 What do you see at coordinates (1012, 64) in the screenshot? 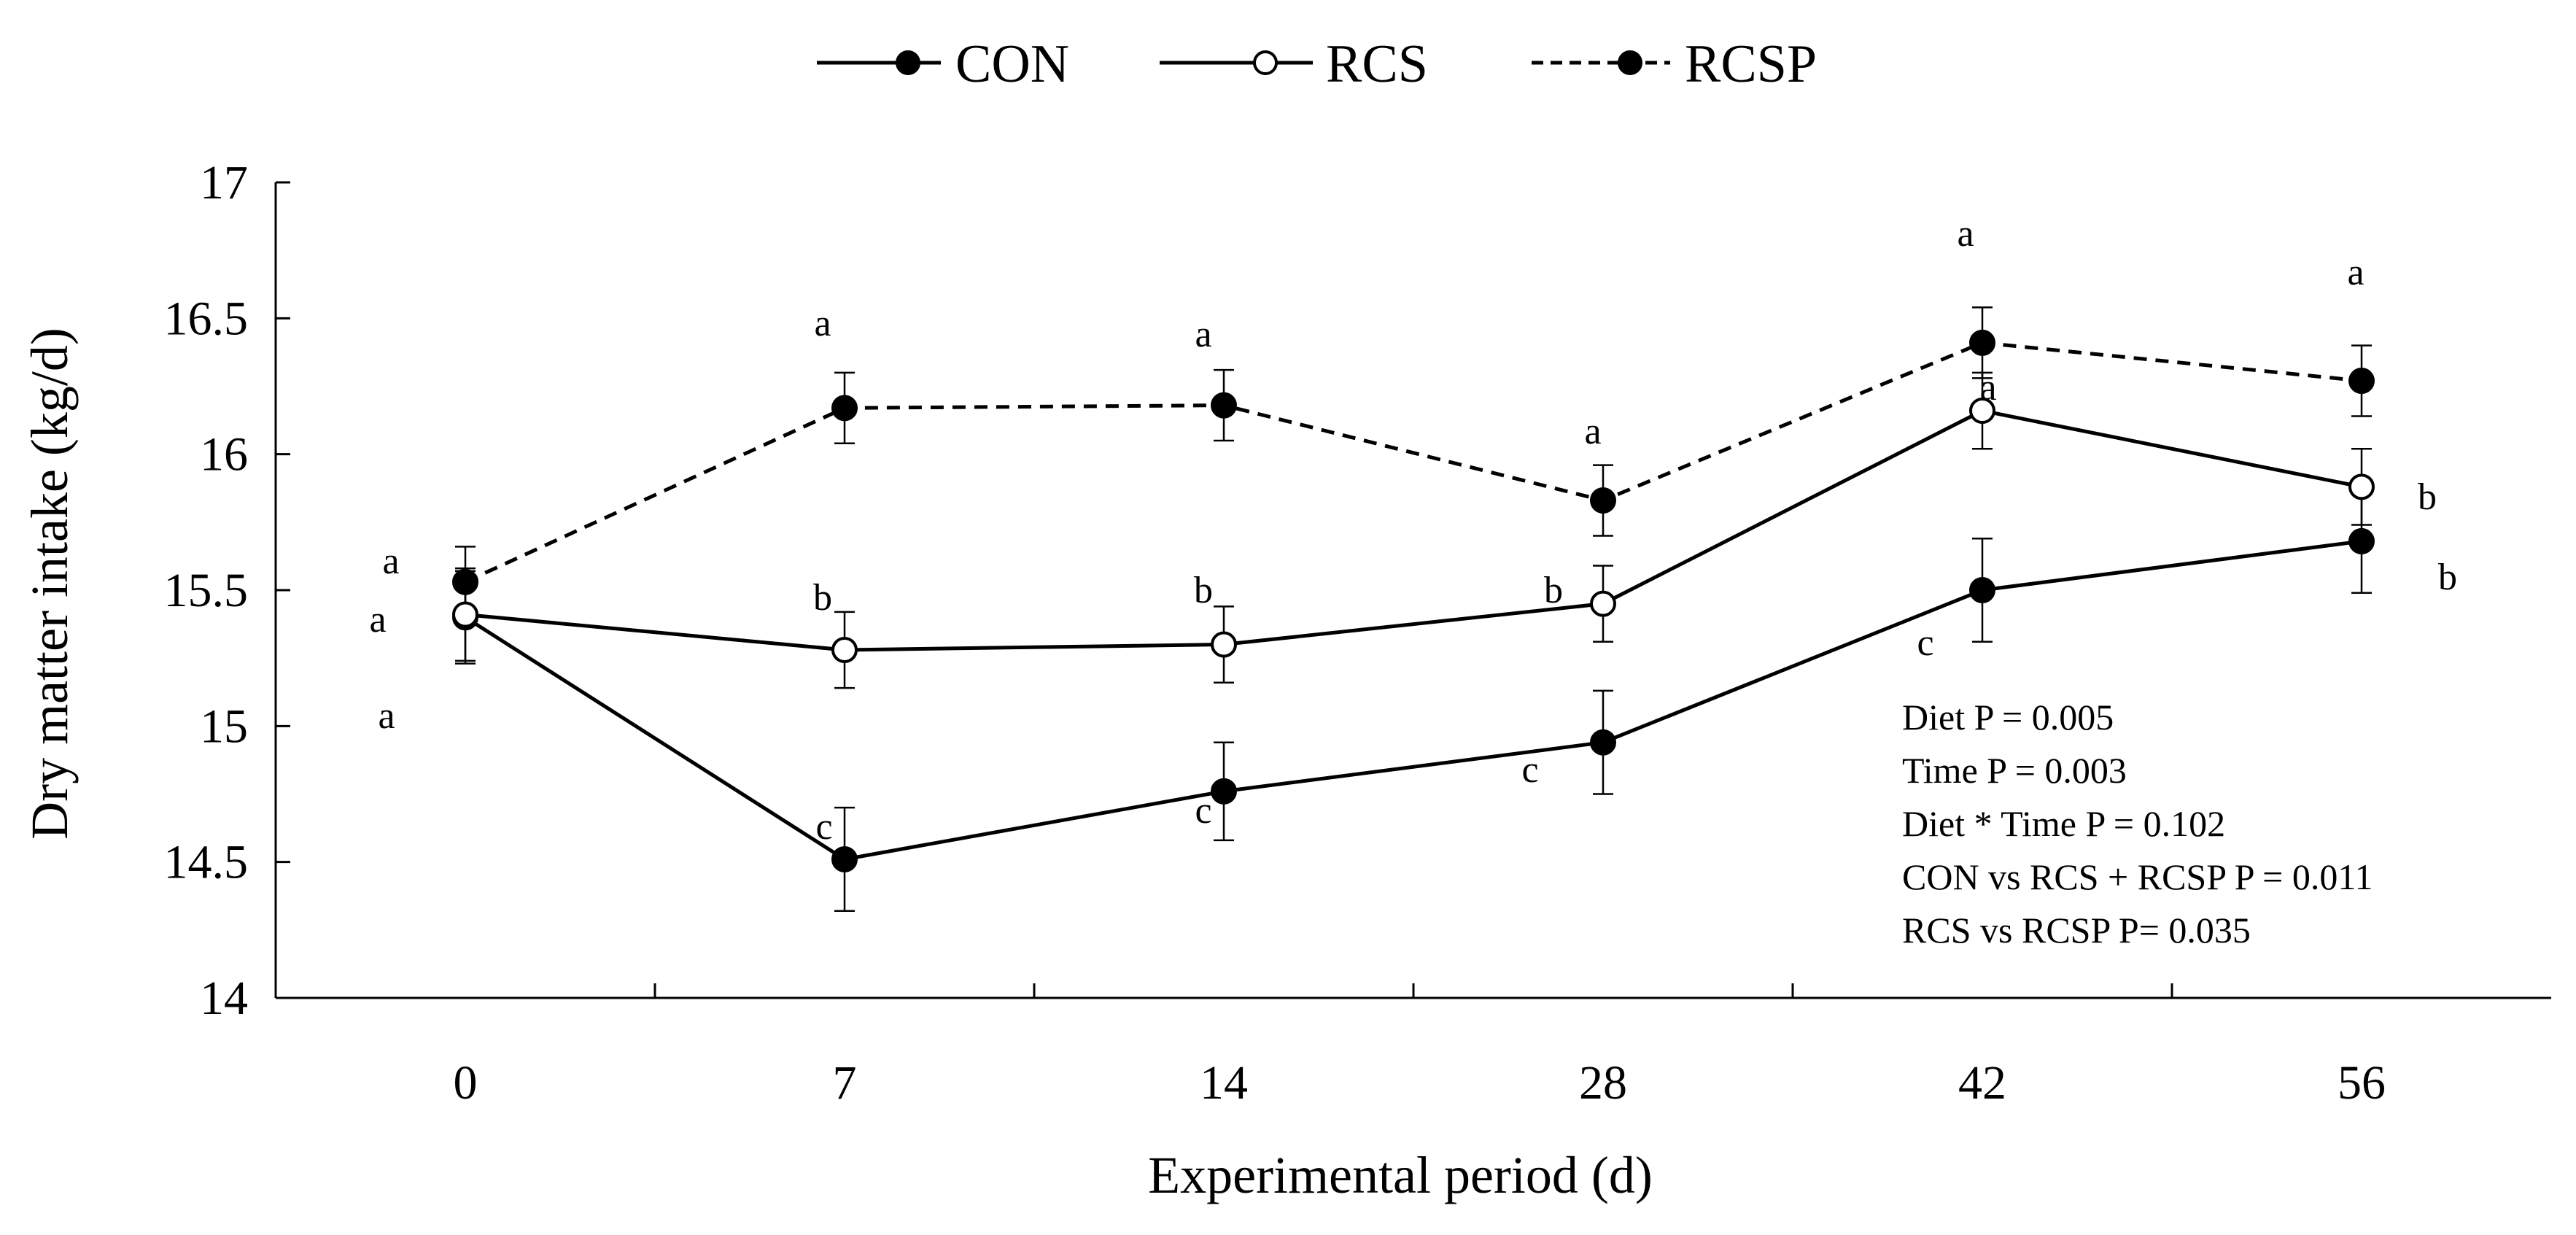
I see `legend-label-con: CON` at bounding box center [1012, 64].